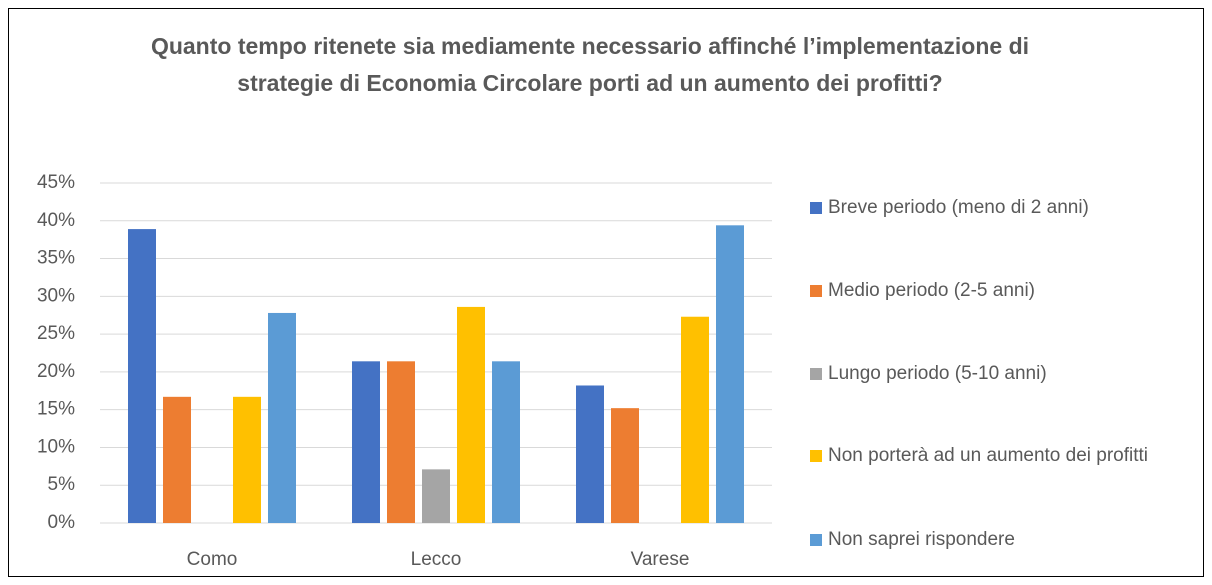  I want to click on y-tick-label: 15%, so click(56, 409).